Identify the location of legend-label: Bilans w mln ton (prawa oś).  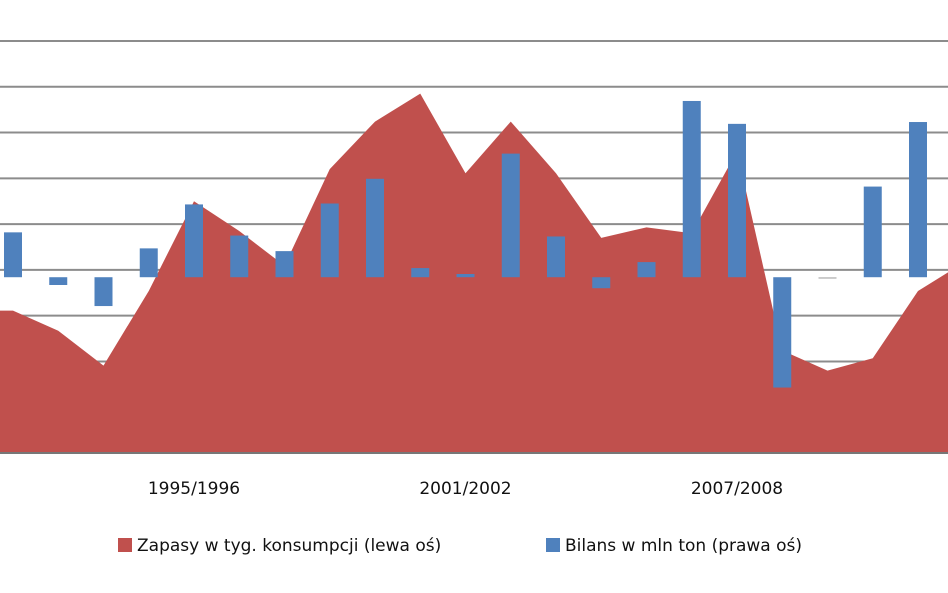
(683, 546).